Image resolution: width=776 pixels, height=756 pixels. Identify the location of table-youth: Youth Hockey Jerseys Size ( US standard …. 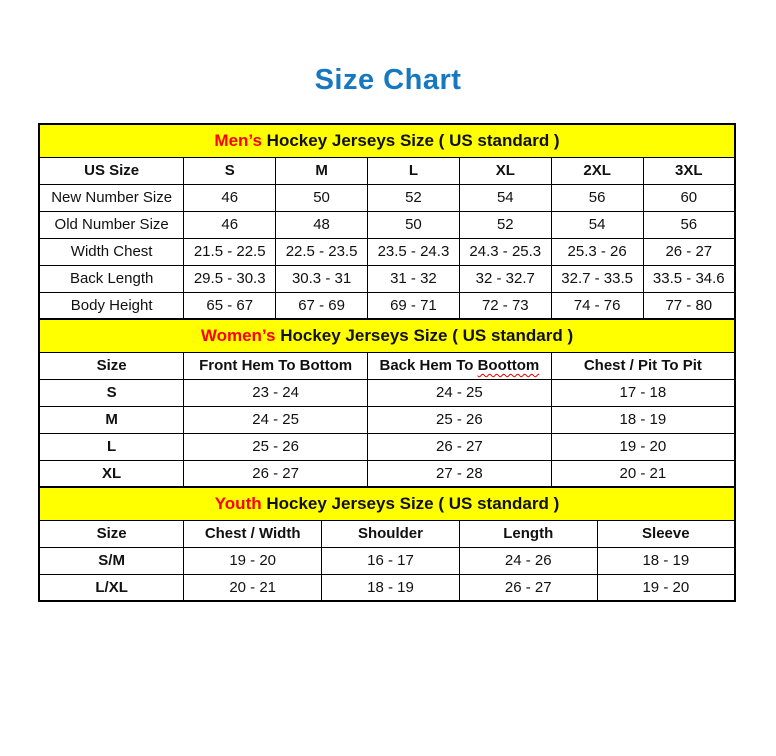
(387, 544).